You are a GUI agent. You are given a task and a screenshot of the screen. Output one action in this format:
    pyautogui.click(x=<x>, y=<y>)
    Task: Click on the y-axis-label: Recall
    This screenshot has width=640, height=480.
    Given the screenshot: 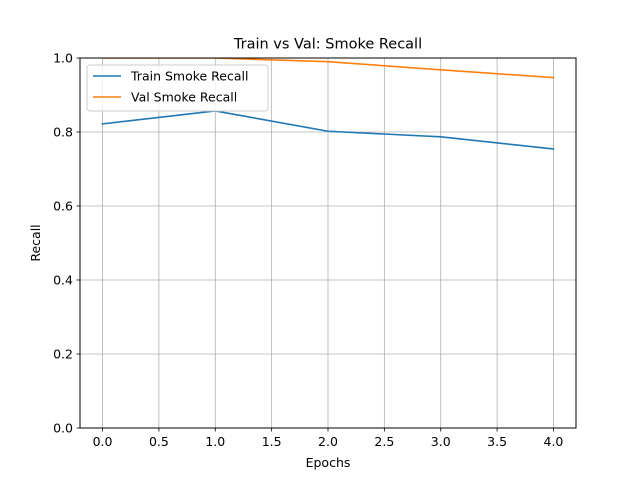 What is the action you would take?
    pyautogui.click(x=35, y=242)
    